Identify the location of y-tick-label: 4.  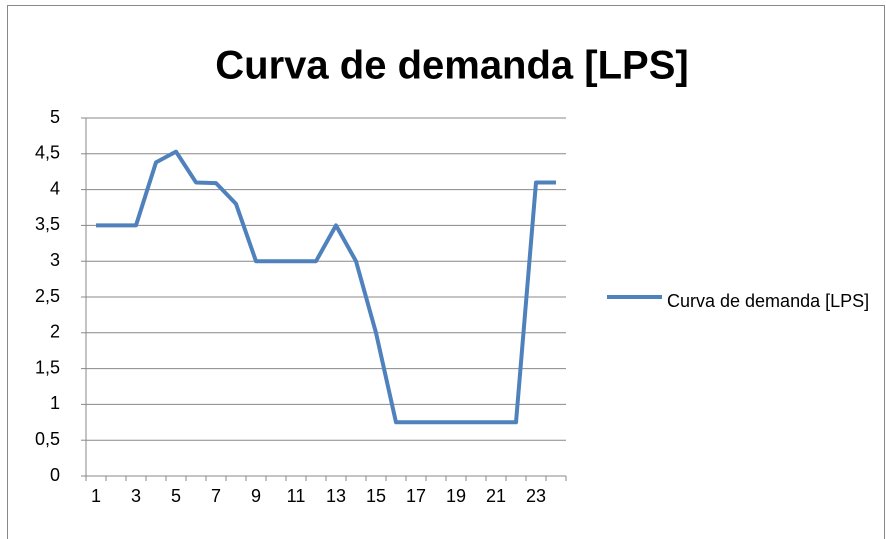
(55, 188).